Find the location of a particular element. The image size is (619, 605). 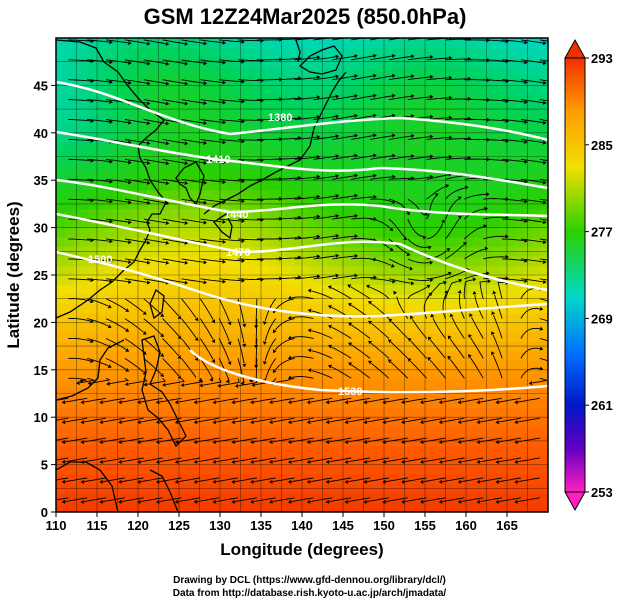

coastline-mainland-south is located at coordinates (90, 370).